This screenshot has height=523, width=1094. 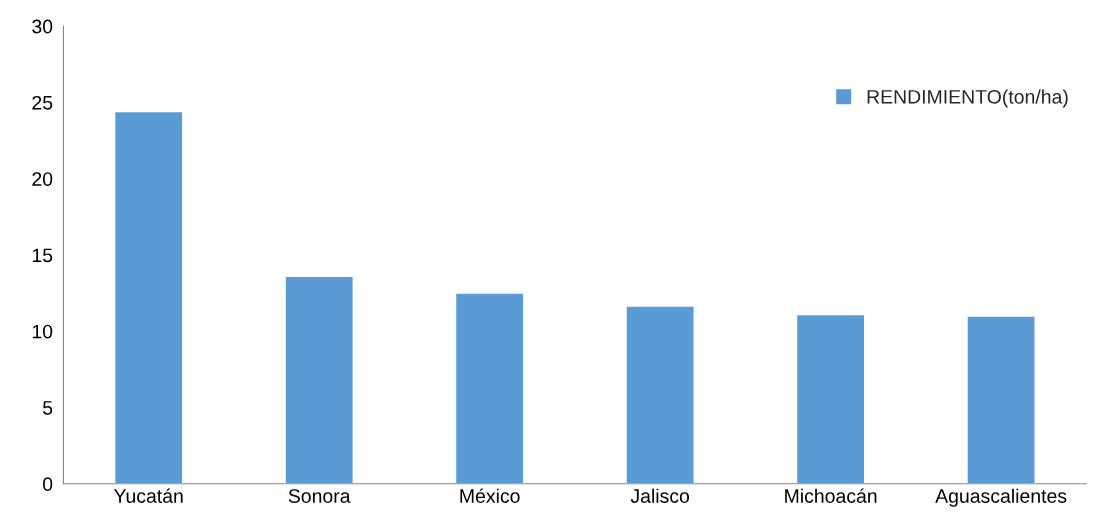 What do you see at coordinates (148, 495) in the screenshot?
I see `x-tick-label: Yucatán` at bounding box center [148, 495].